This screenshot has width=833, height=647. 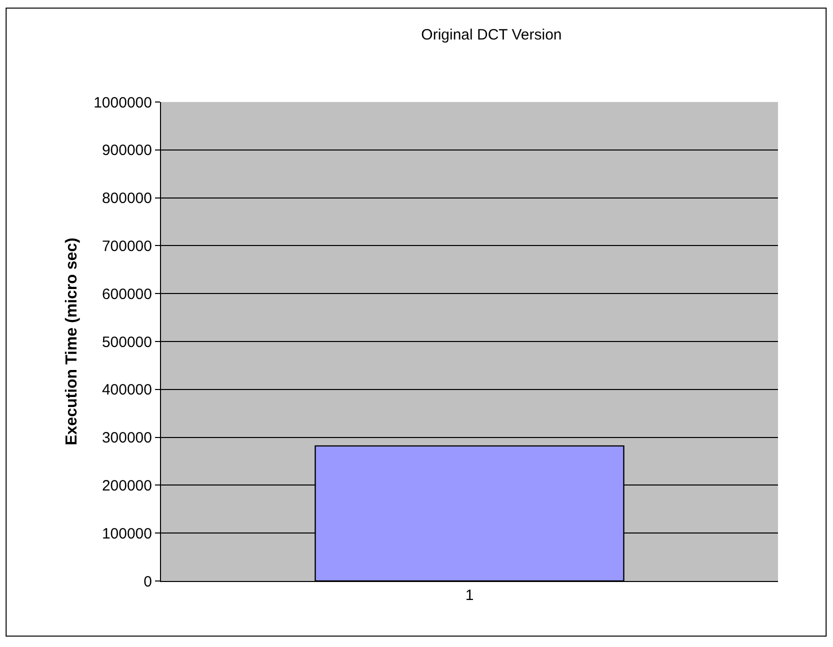 What do you see at coordinates (71, 342) in the screenshot?
I see `y-axis-title: Execution Time (micro sec)` at bounding box center [71, 342].